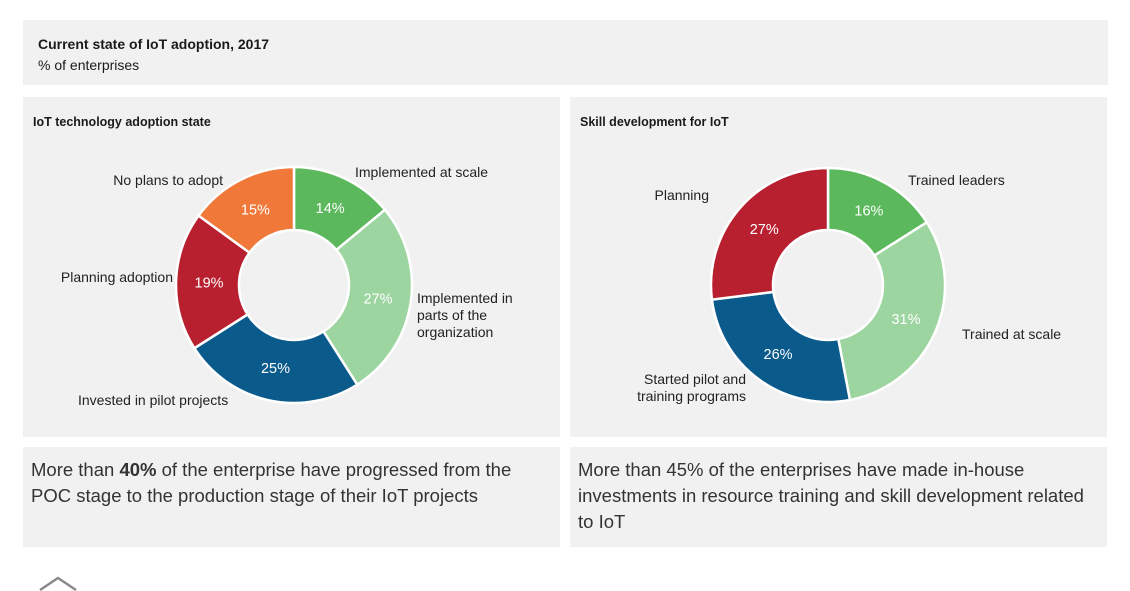 The height and width of the screenshot is (591, 1130). Describe the element at coordinates (154, 44) in the screenshot. I see `page-title: Current state of IoT adoption, 2017` at that location.